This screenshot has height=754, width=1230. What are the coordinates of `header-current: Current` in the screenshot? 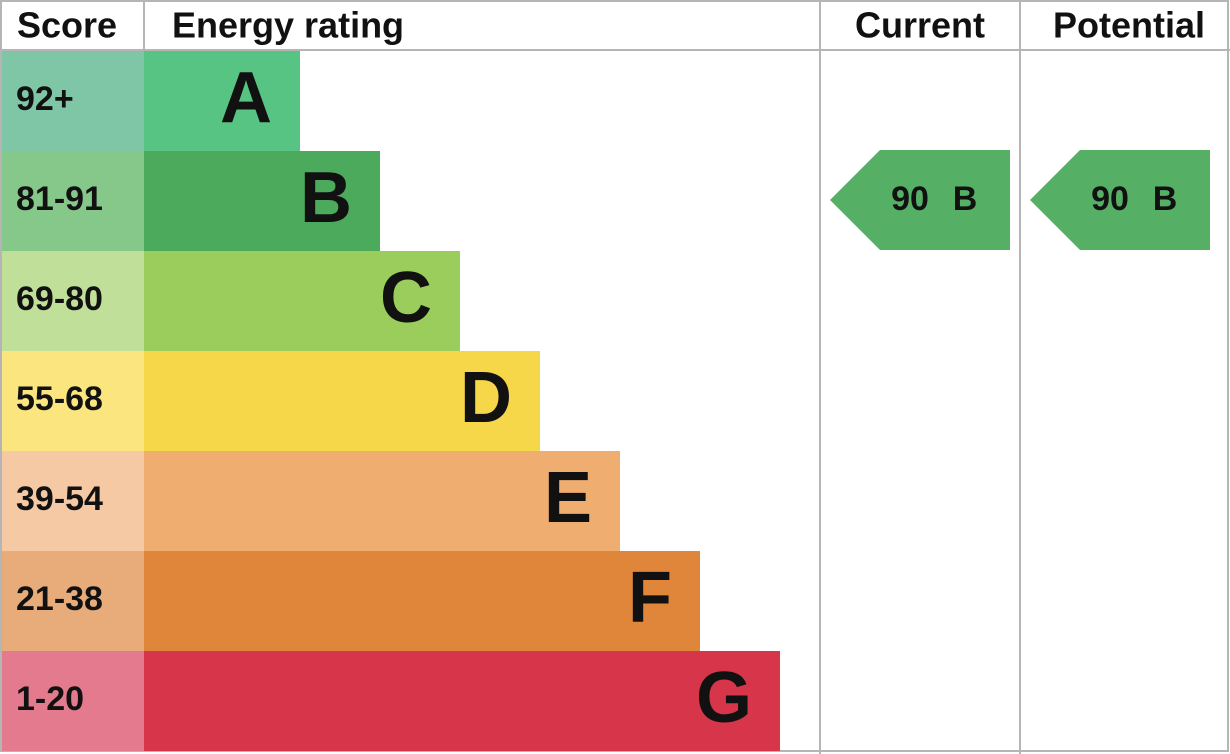 It's located at (920, 25).